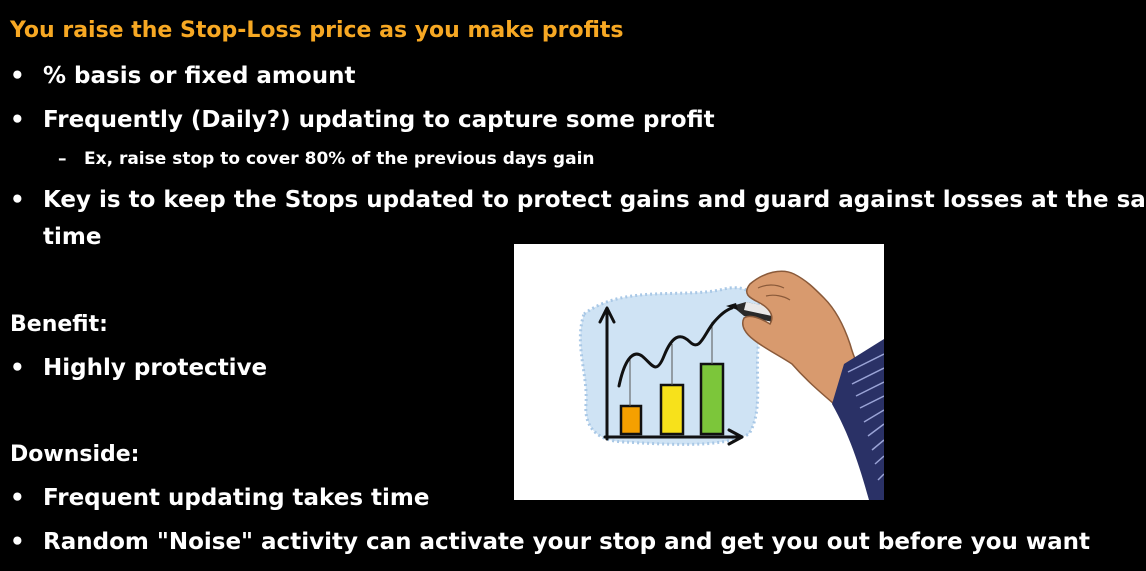 Image resolution: width=1146 pixels, height=571 pixels. Describe the element at coordinates (59, 324) in the screenshot. I see `benefit-heading: Benefit:` at that location.